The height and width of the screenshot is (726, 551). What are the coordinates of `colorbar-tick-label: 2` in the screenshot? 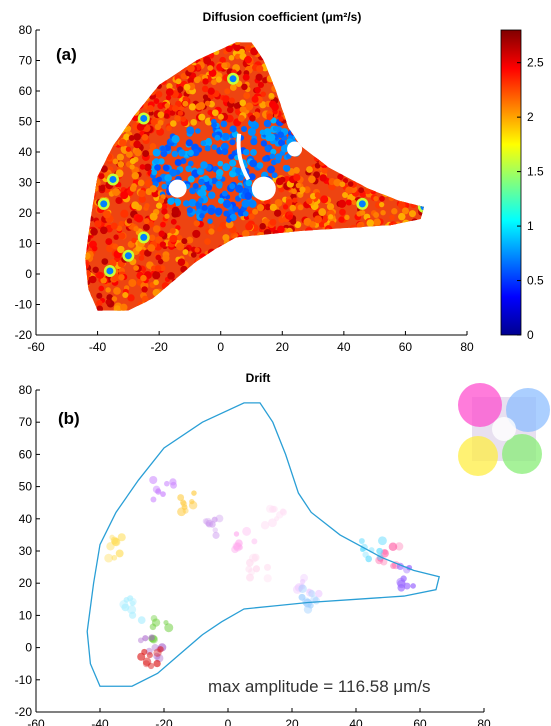 It's located at (530, 117).